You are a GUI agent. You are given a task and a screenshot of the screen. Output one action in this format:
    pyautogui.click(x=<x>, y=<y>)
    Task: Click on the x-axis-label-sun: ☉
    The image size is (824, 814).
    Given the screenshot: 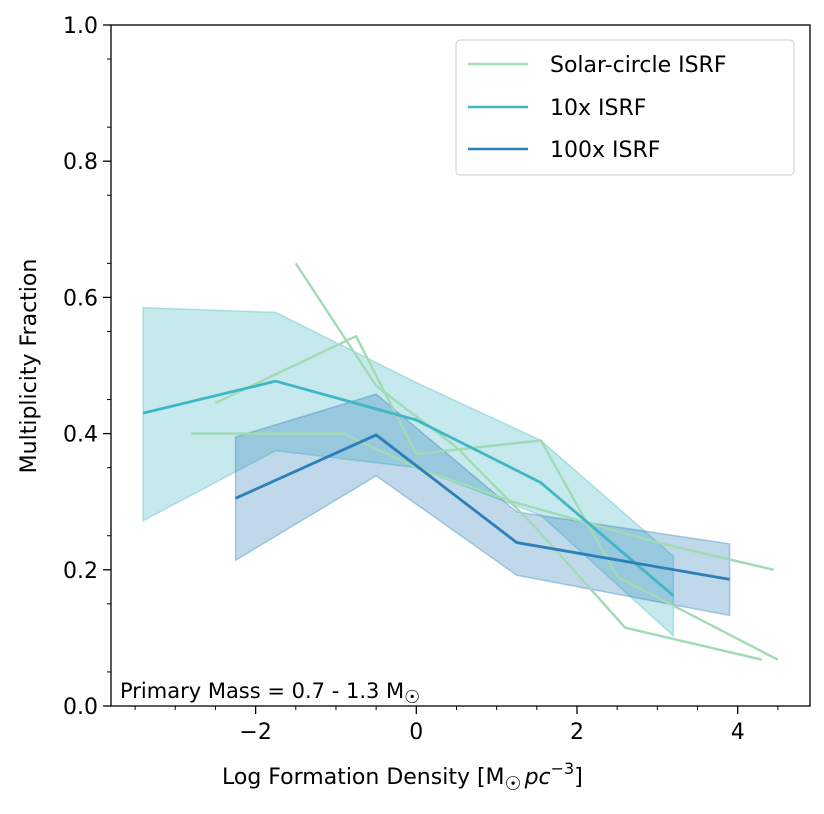 What is the action you would take?
    pyautogui.click(x=513, y=784)
    